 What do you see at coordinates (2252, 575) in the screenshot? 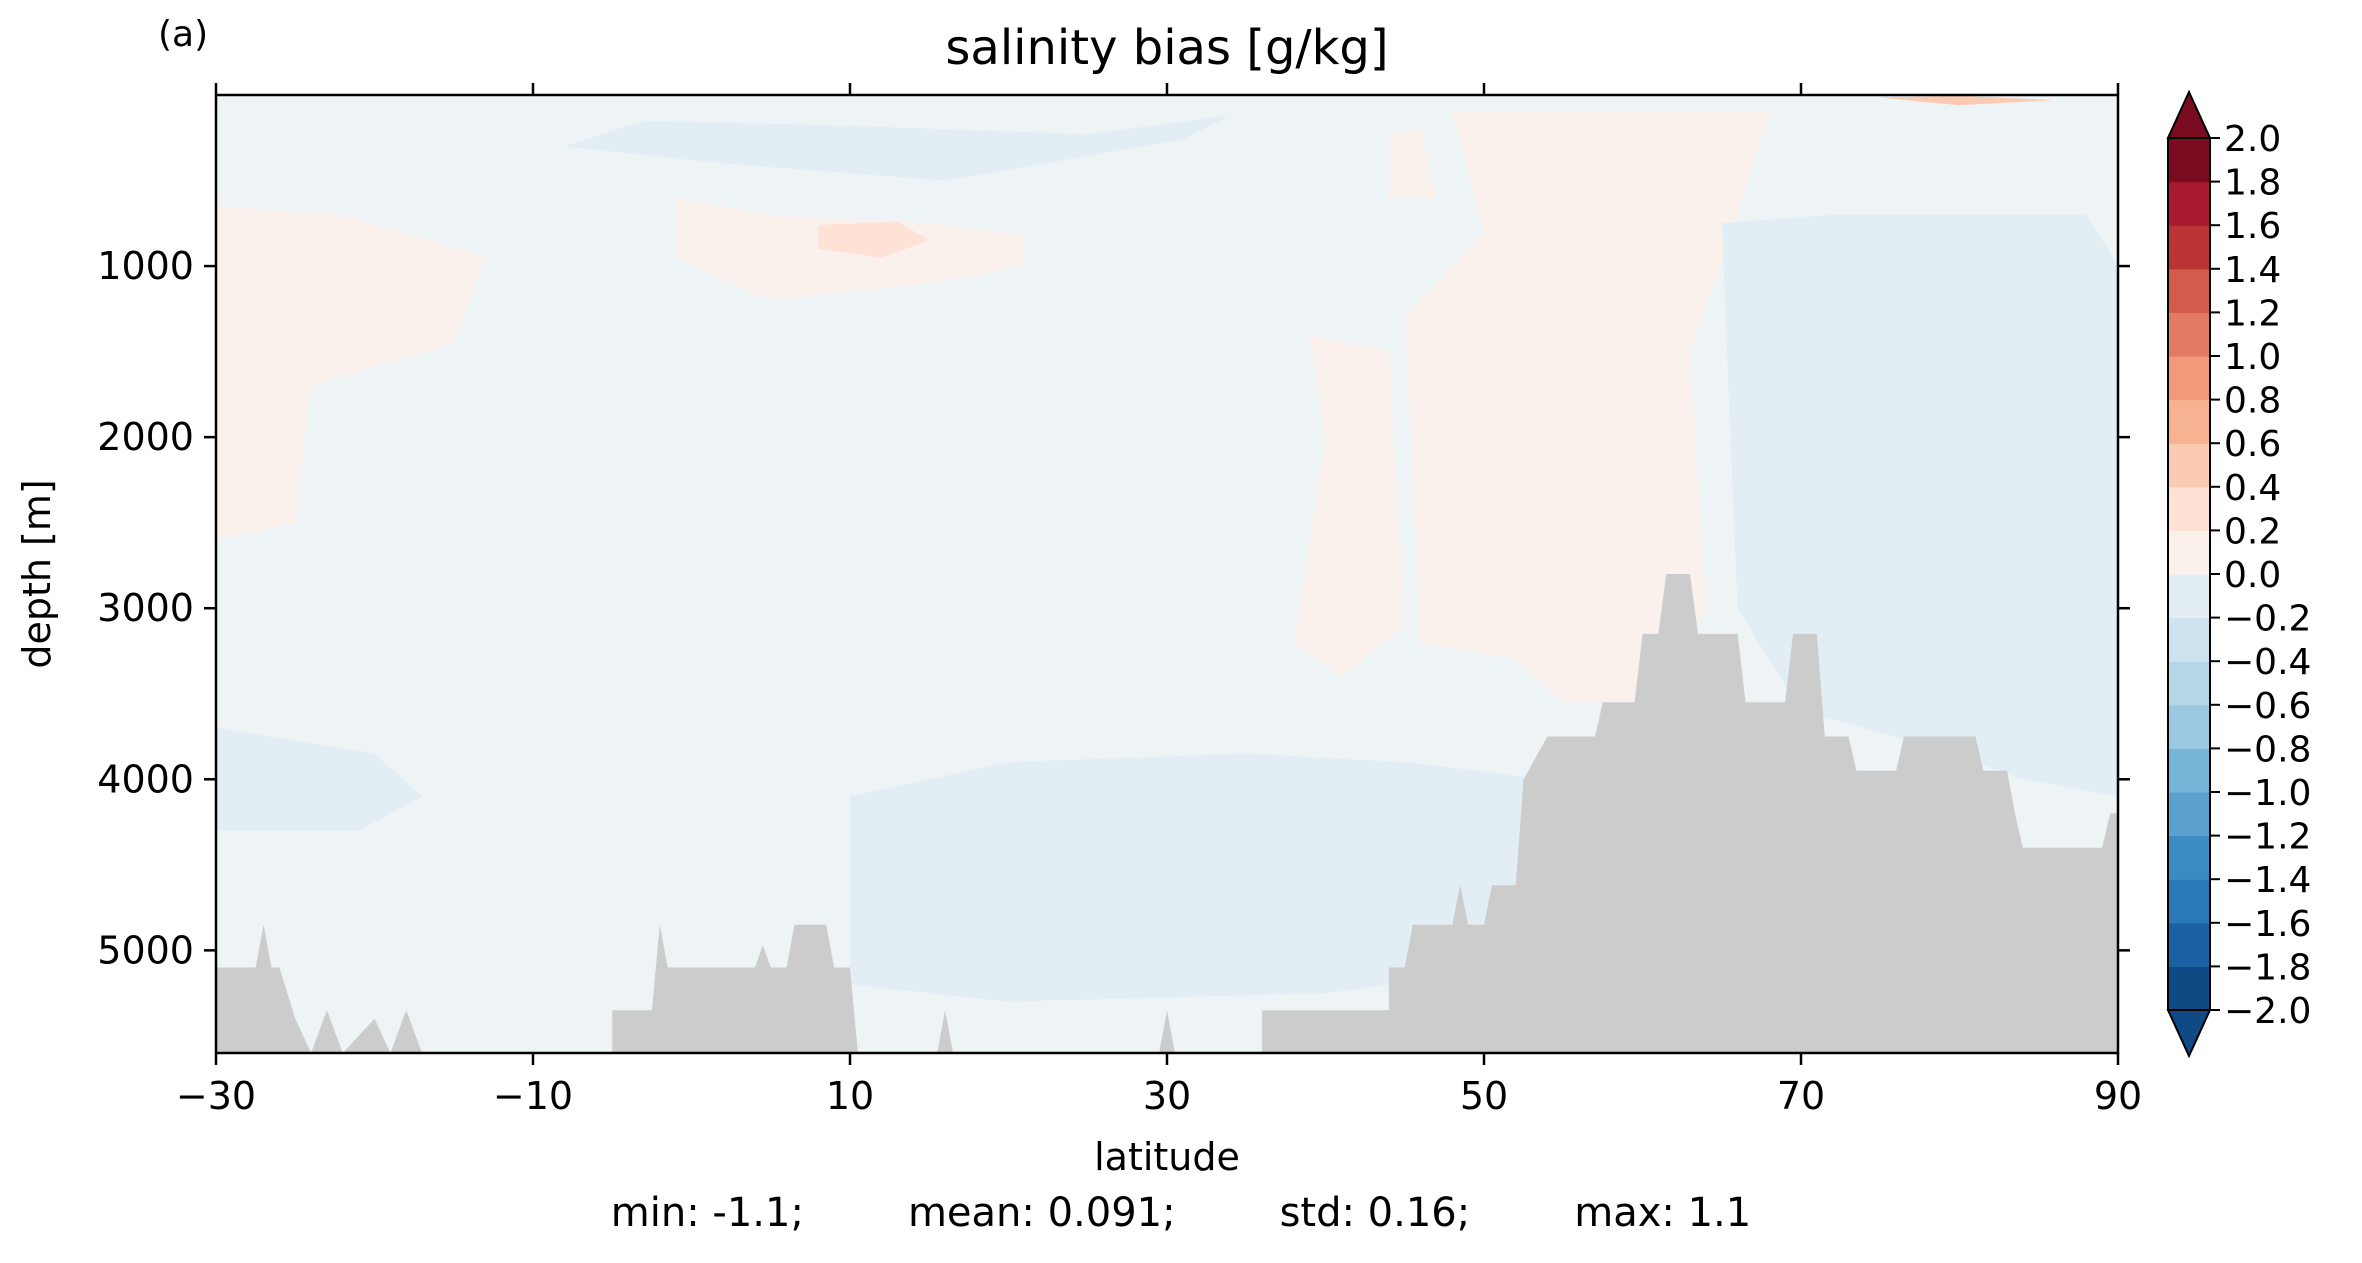
I see `colorbar-tick-label: 0.0` at bounding box center [2252, 575].